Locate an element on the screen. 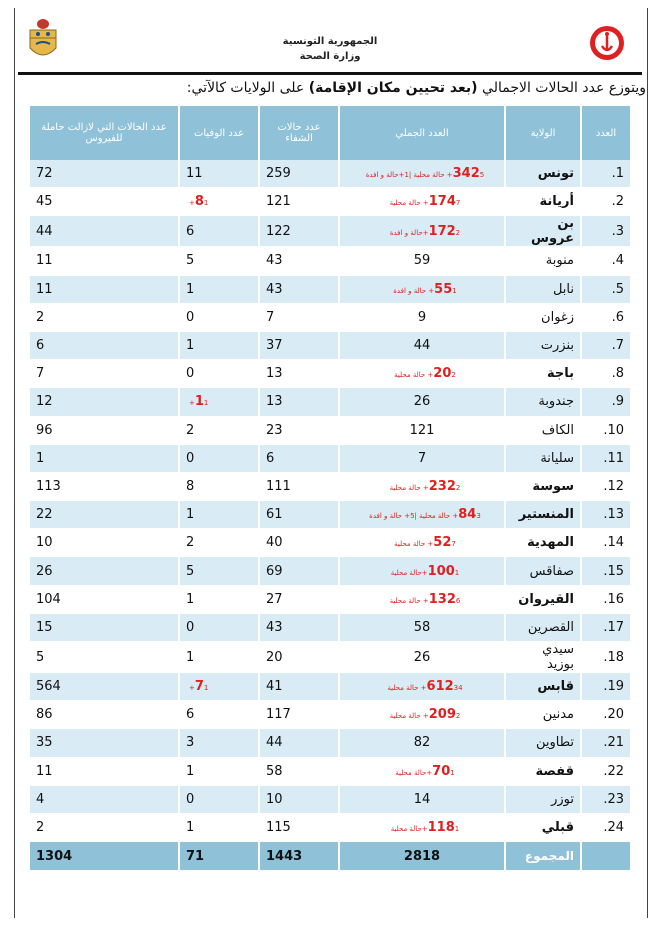 The image size is (660, 925). row-total: 1747+ حالة محلية is located at coordinates (422, 202).